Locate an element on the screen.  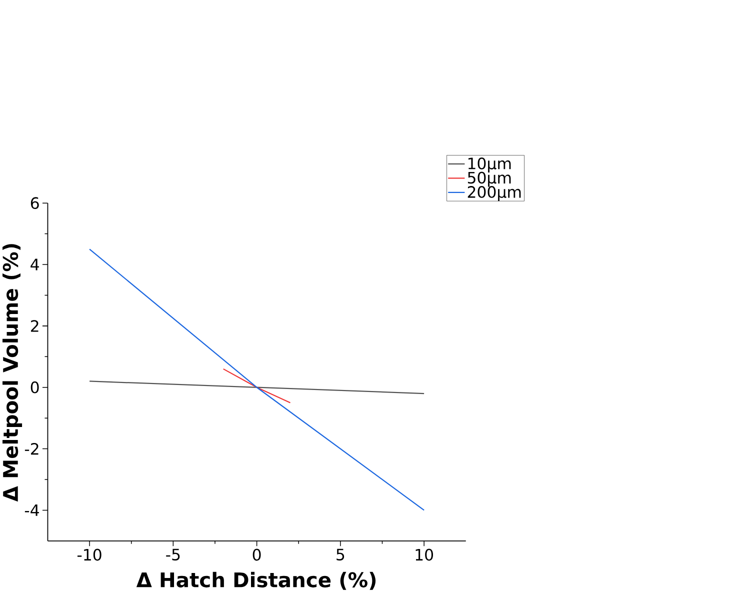
y-tick-label: 2 is located at coordinates (34, 326).